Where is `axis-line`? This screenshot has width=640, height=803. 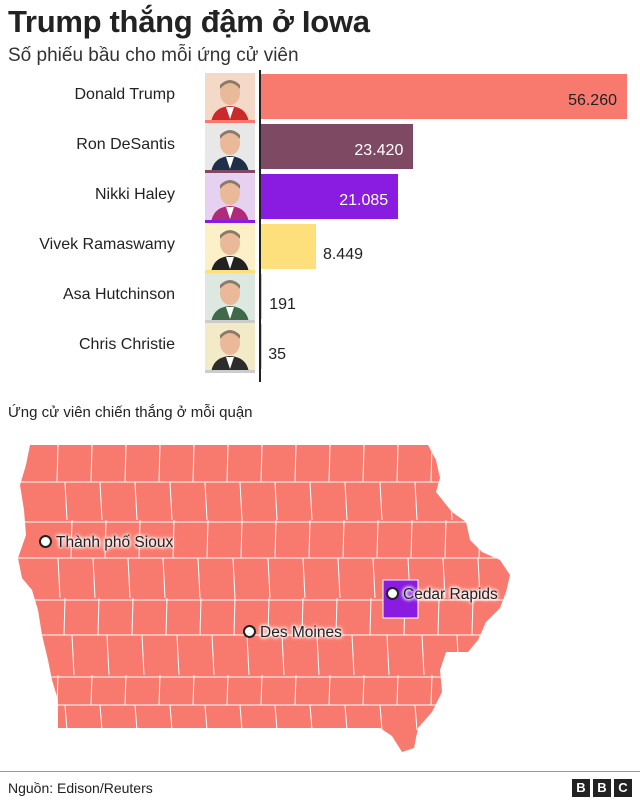 axis-line is located at coordinates (260, 226).